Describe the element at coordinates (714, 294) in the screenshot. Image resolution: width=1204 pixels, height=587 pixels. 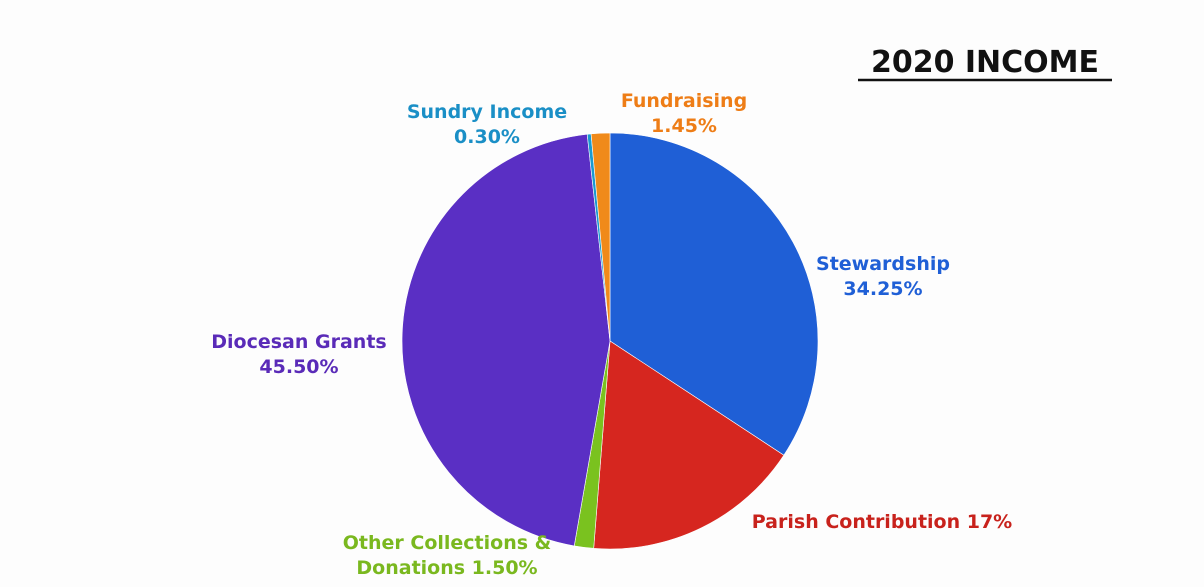
I see `pie-slice-stewardship` at that location.